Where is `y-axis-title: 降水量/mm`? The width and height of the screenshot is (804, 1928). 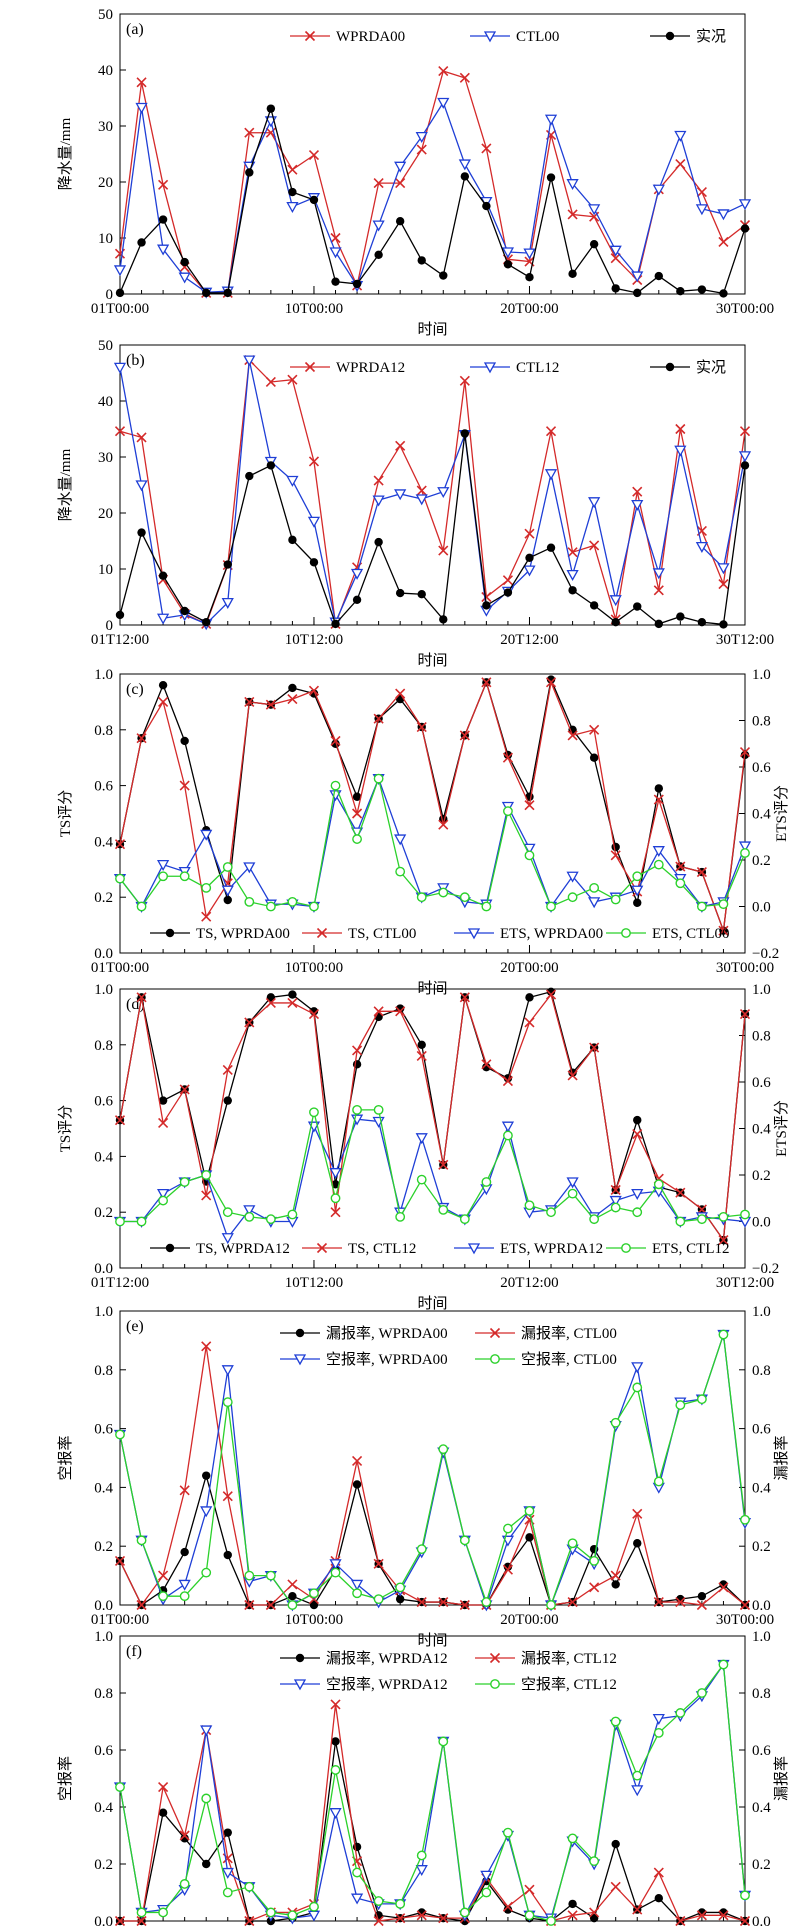
y-axis-title: 降水量/mm is located at coordinates (65, 153).